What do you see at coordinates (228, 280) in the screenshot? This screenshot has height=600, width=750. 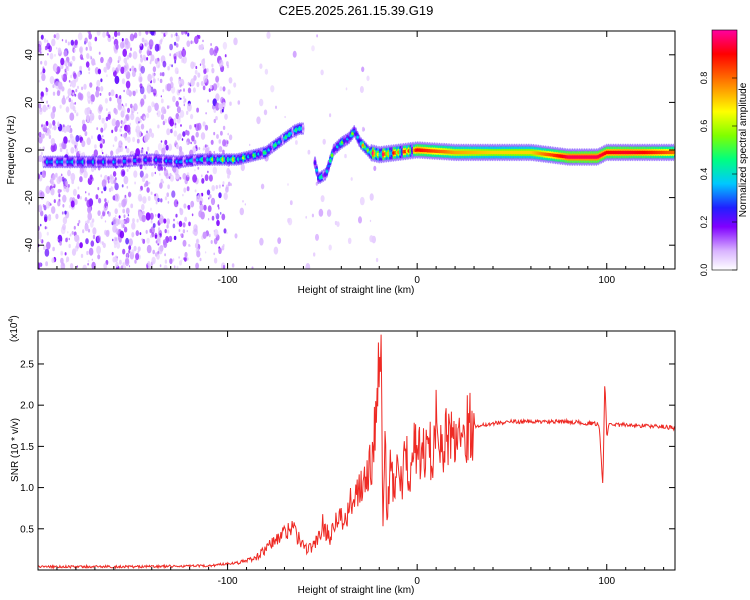 I see `spectrogram-x-tick-label: -100` at bounding box center [228, 280].